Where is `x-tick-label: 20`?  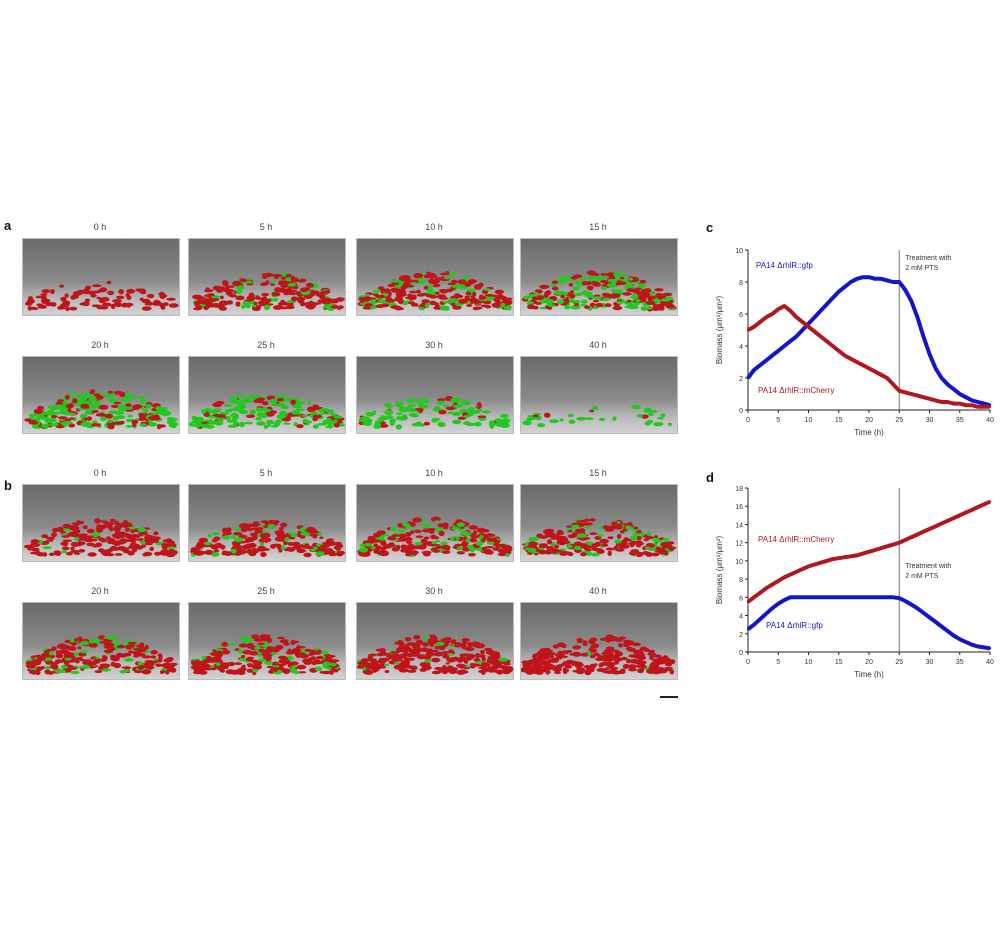
x-tick-label: 20 is located at coordinates (869, 662).